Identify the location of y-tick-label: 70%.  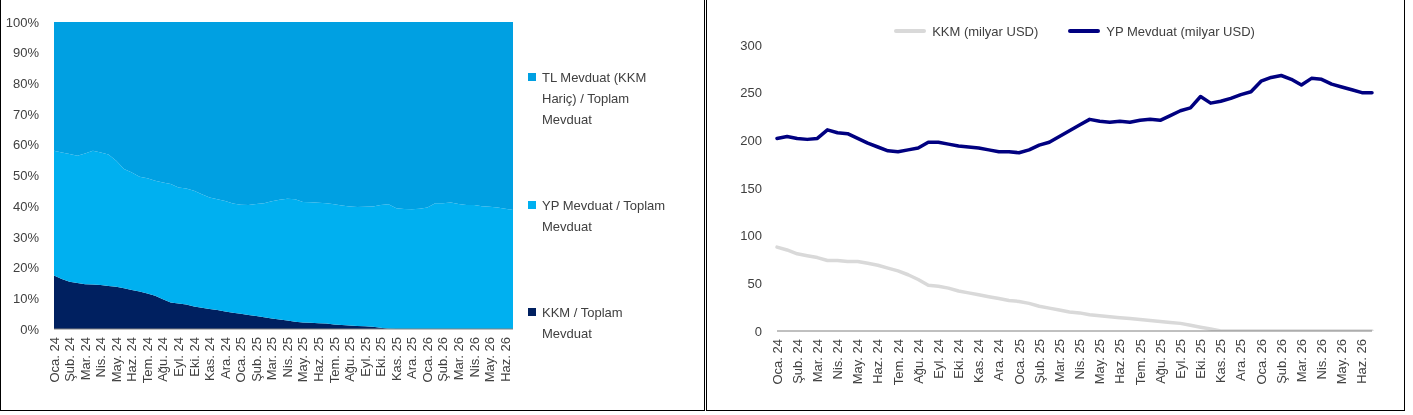
(26, 114).